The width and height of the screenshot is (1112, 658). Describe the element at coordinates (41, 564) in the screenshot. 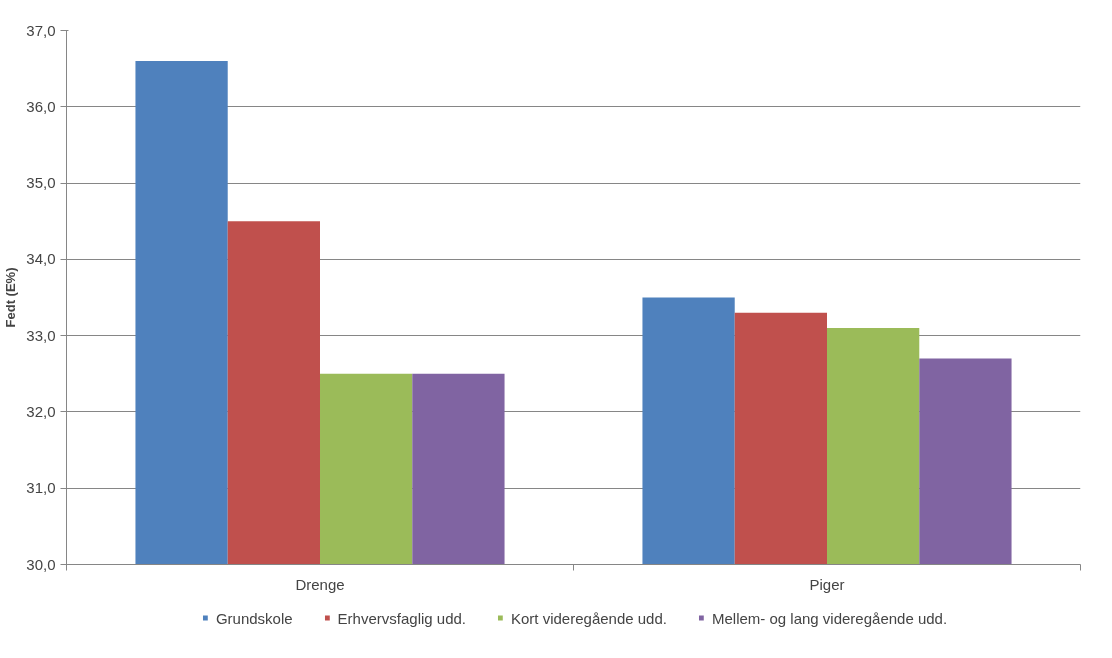

I see `y-tick-label: 30,0` at that location.